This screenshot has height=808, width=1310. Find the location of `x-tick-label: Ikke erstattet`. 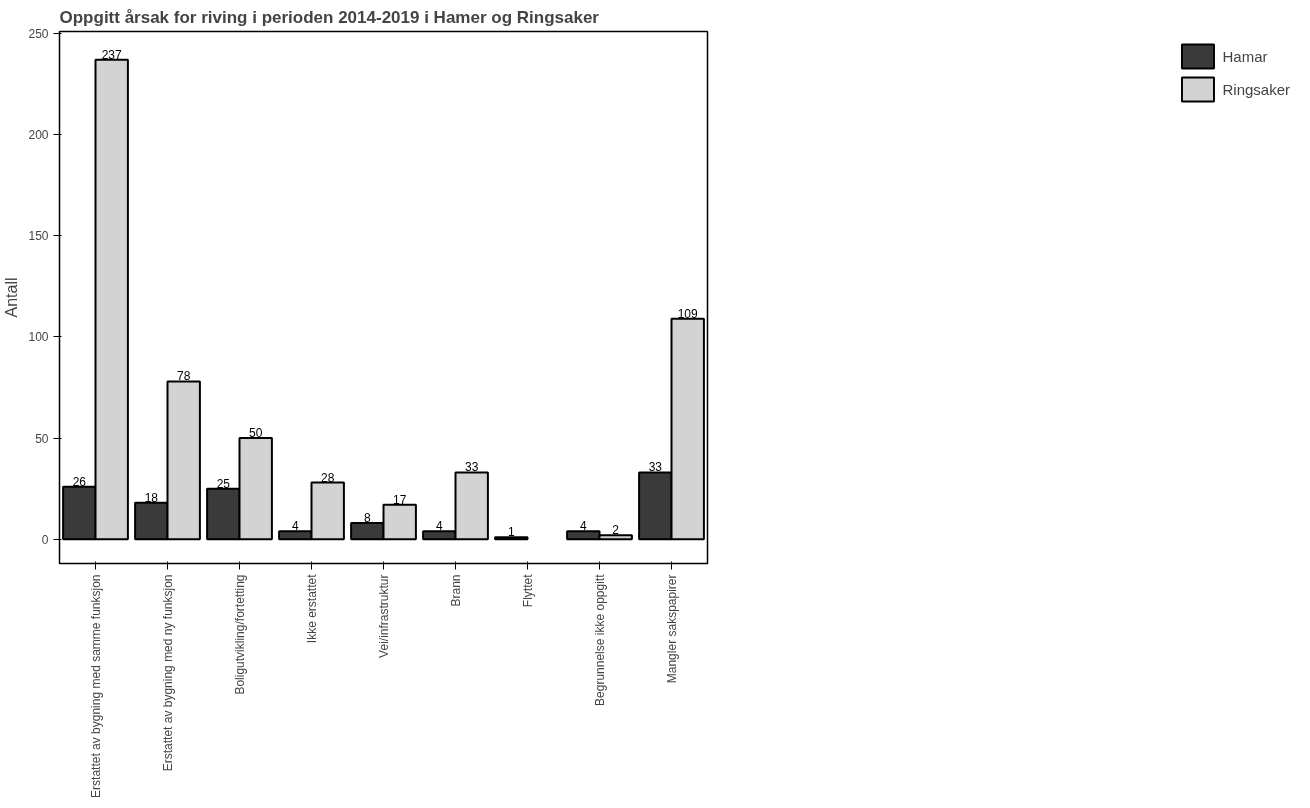

x-tick-label: Ikke erstattet is located at coordinates (311, 608).